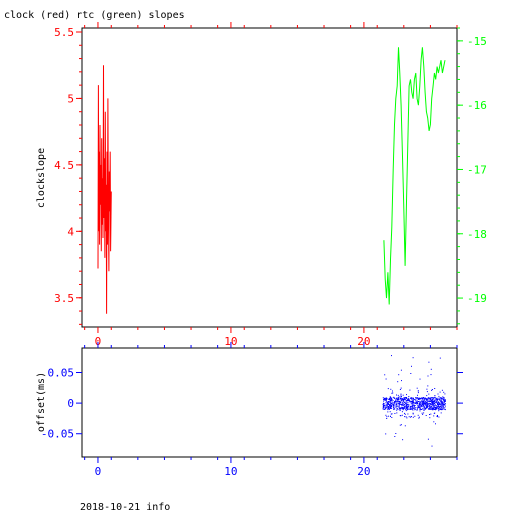 Image resolution: width=512 pixels, height=512 pixels. I want to click on bottom-y-tick-label: 0.05, so click(61, 372).